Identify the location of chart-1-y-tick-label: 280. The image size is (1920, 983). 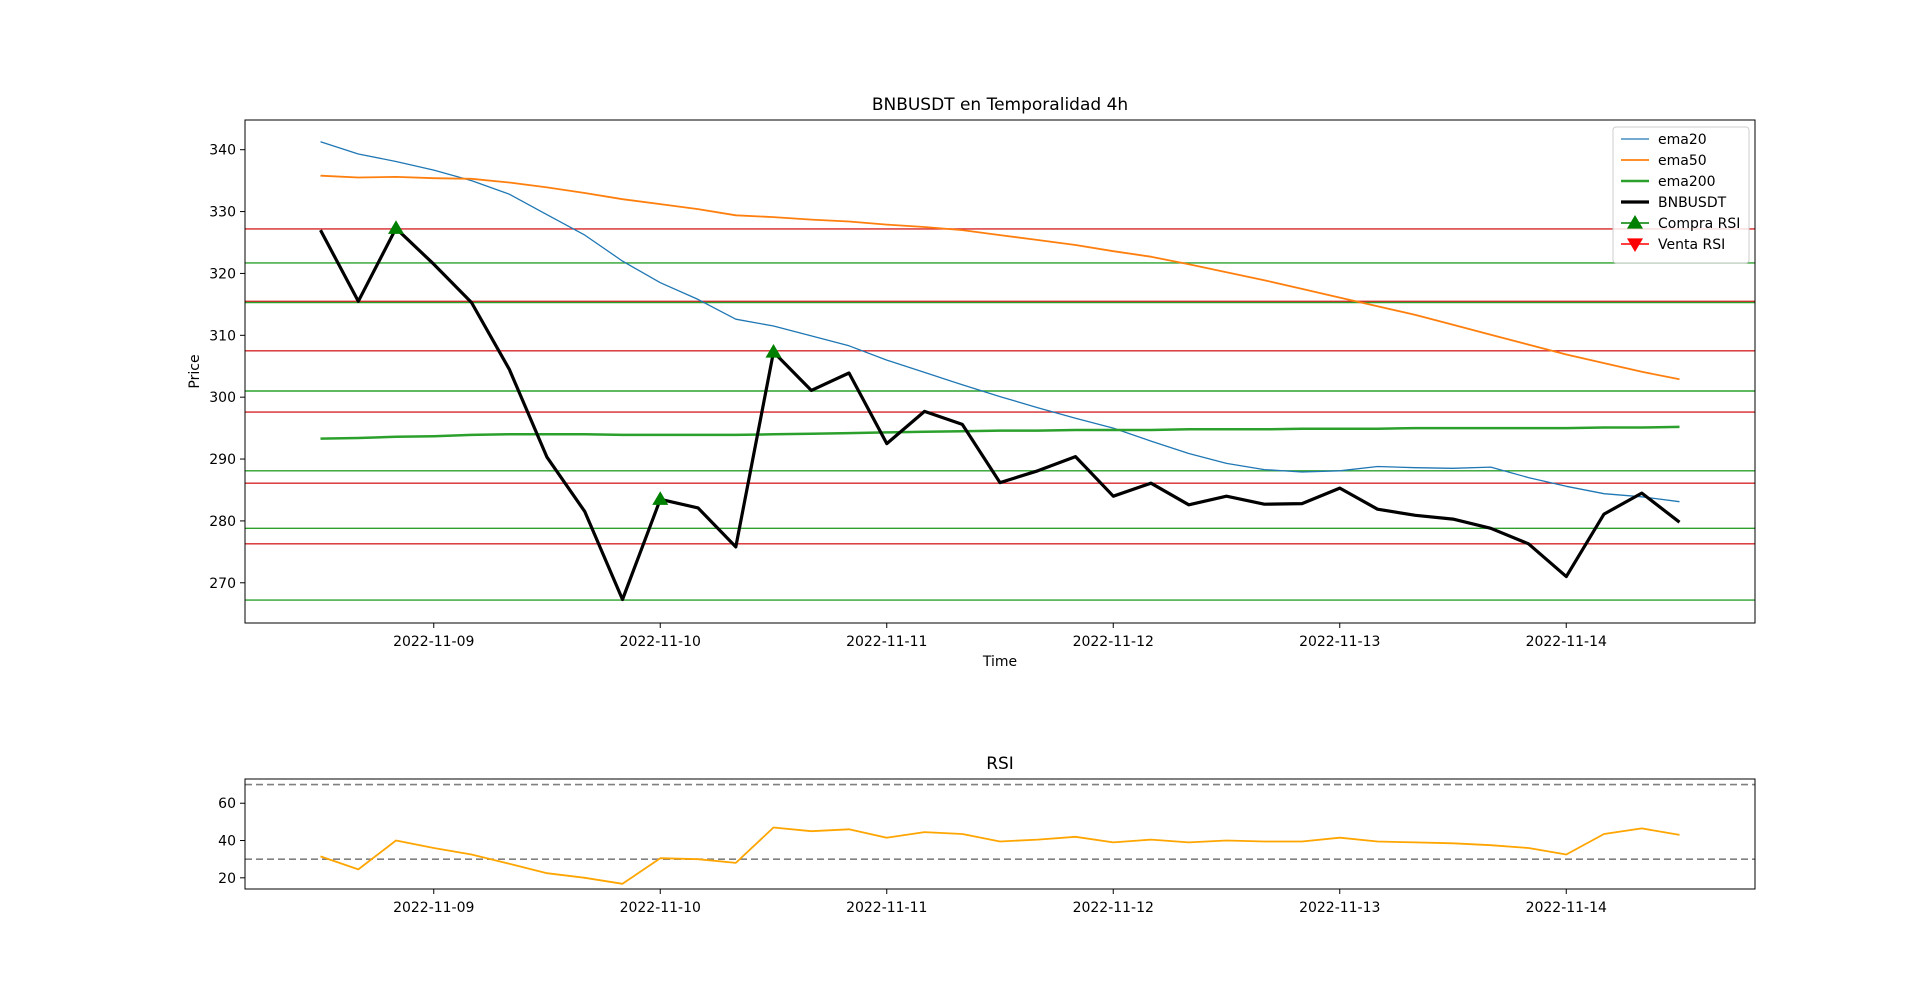
(222, 522).